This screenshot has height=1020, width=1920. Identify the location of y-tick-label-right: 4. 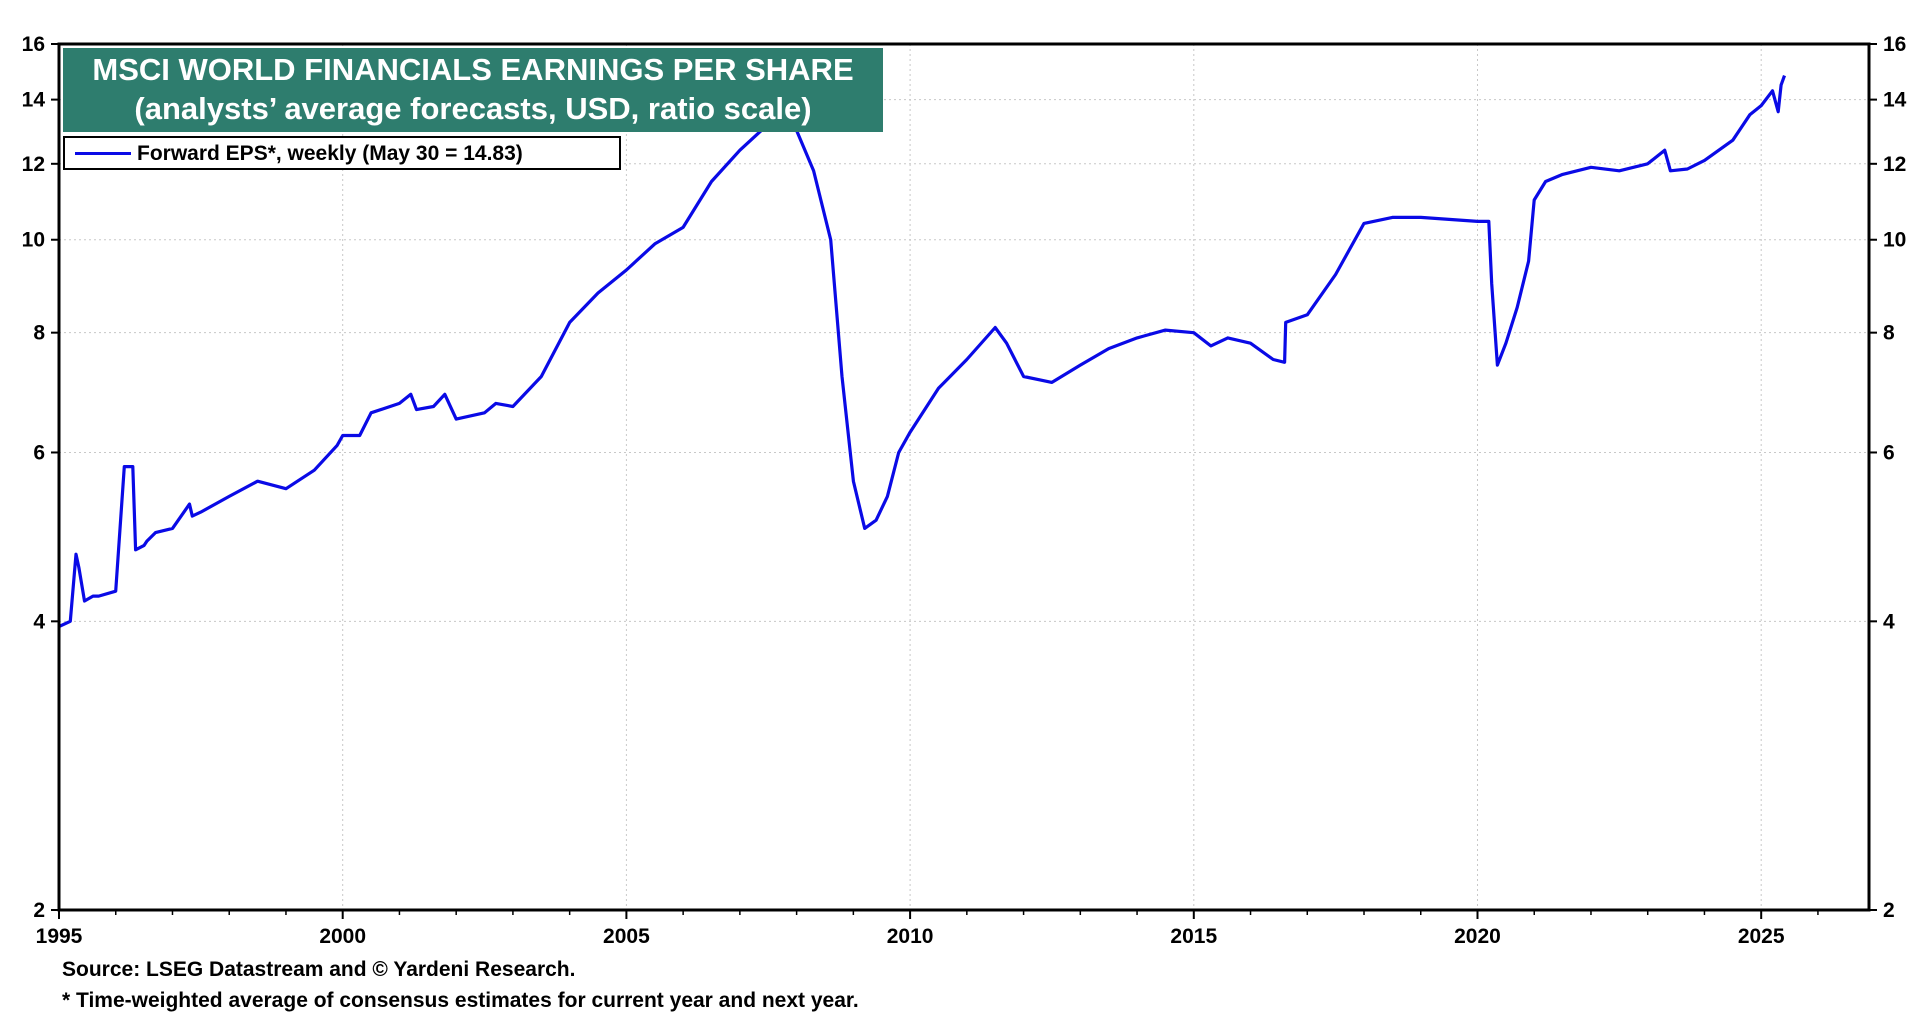
(1889, 621).